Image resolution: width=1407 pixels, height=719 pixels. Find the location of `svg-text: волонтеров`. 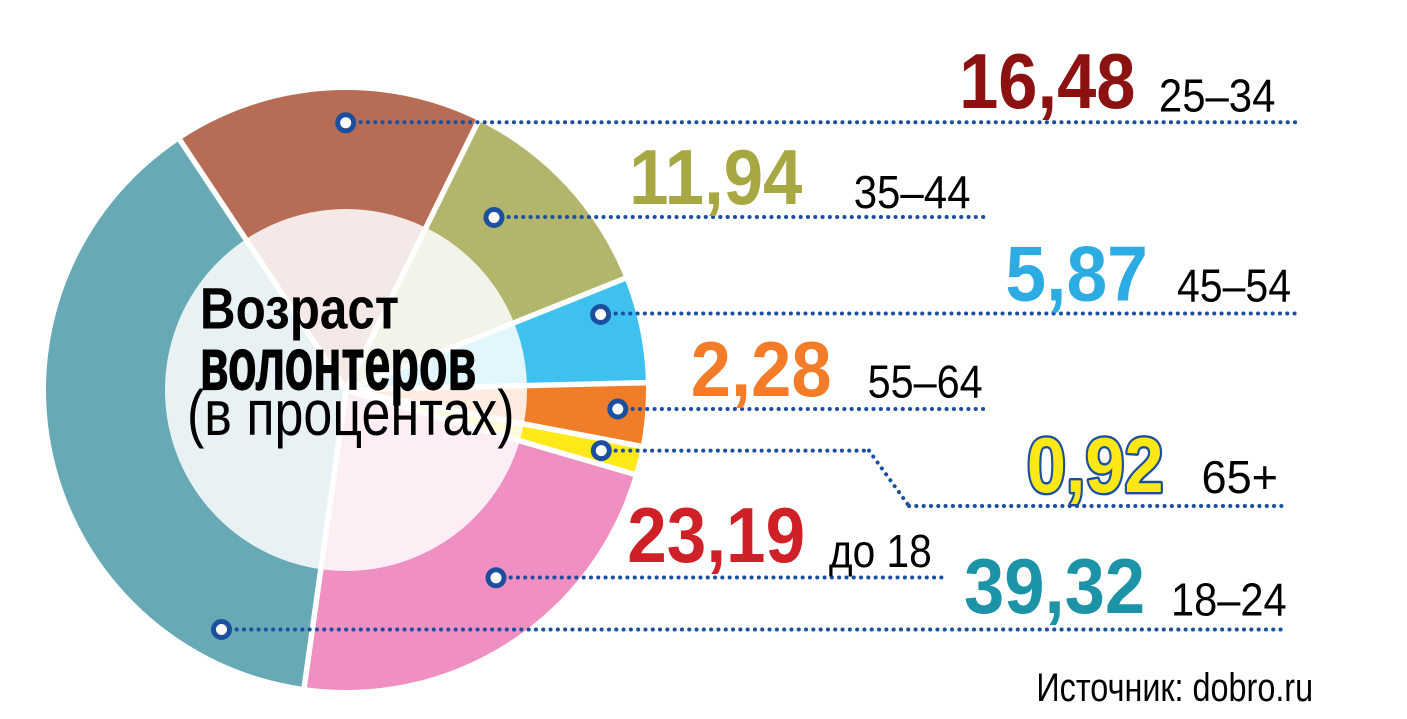

svg-text: волонтеров is located at coordinates (338, 364).